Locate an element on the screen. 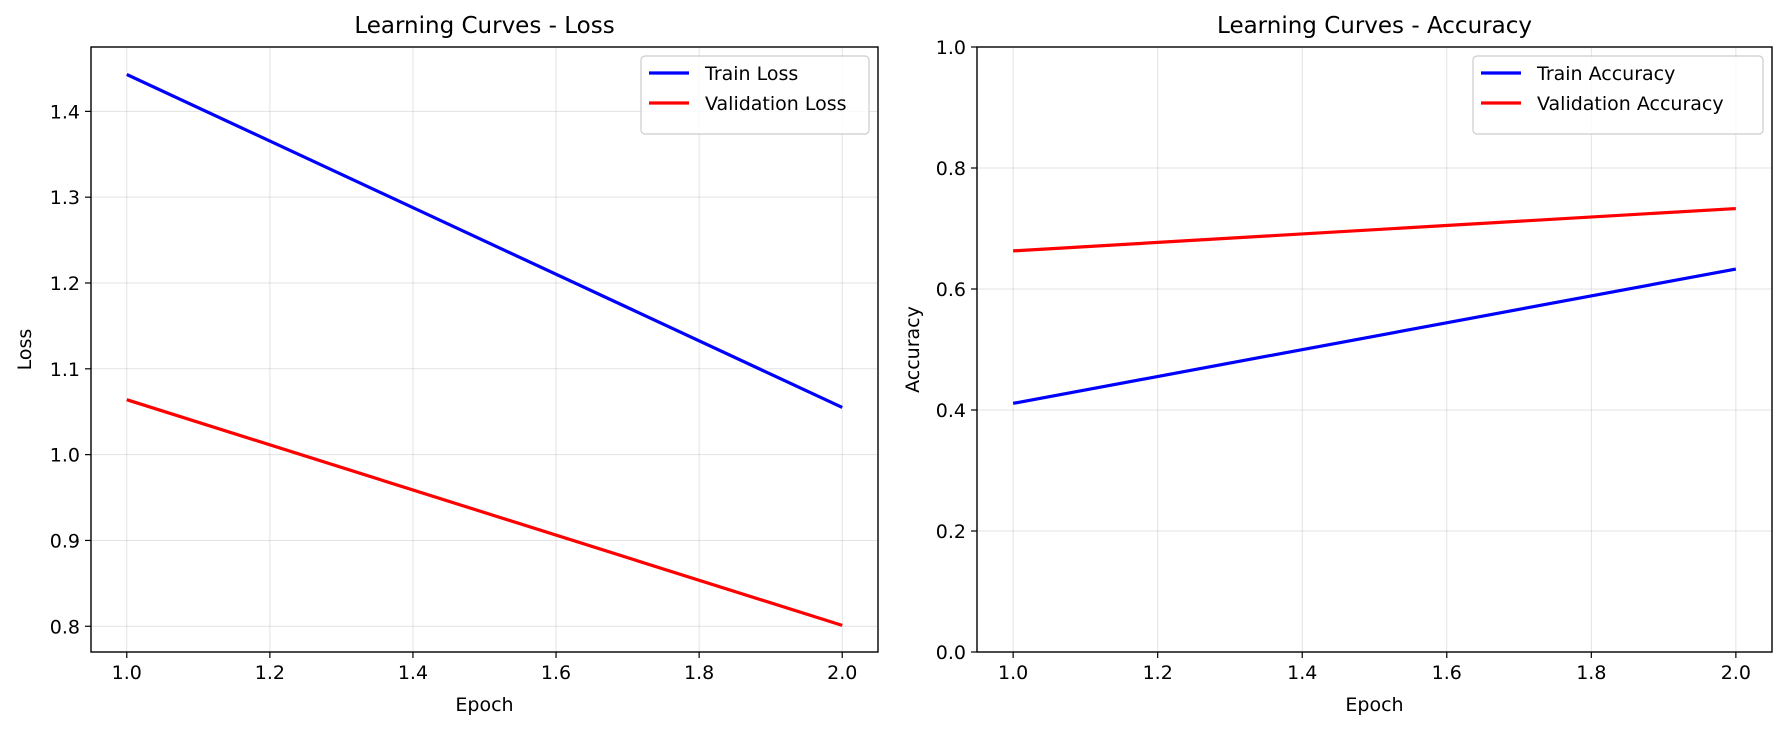  loss-chart-legend-label-validation-loss: Validation Loss is located at coordinates (776, 104).